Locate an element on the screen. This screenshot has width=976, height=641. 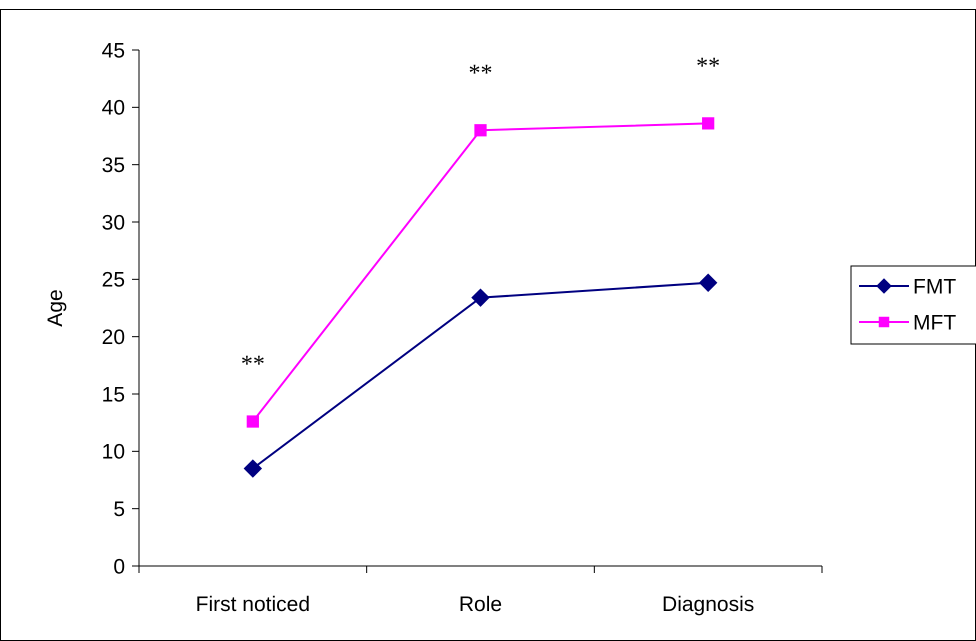
y-tick-label: 25 is located at coordinates (113, 280).